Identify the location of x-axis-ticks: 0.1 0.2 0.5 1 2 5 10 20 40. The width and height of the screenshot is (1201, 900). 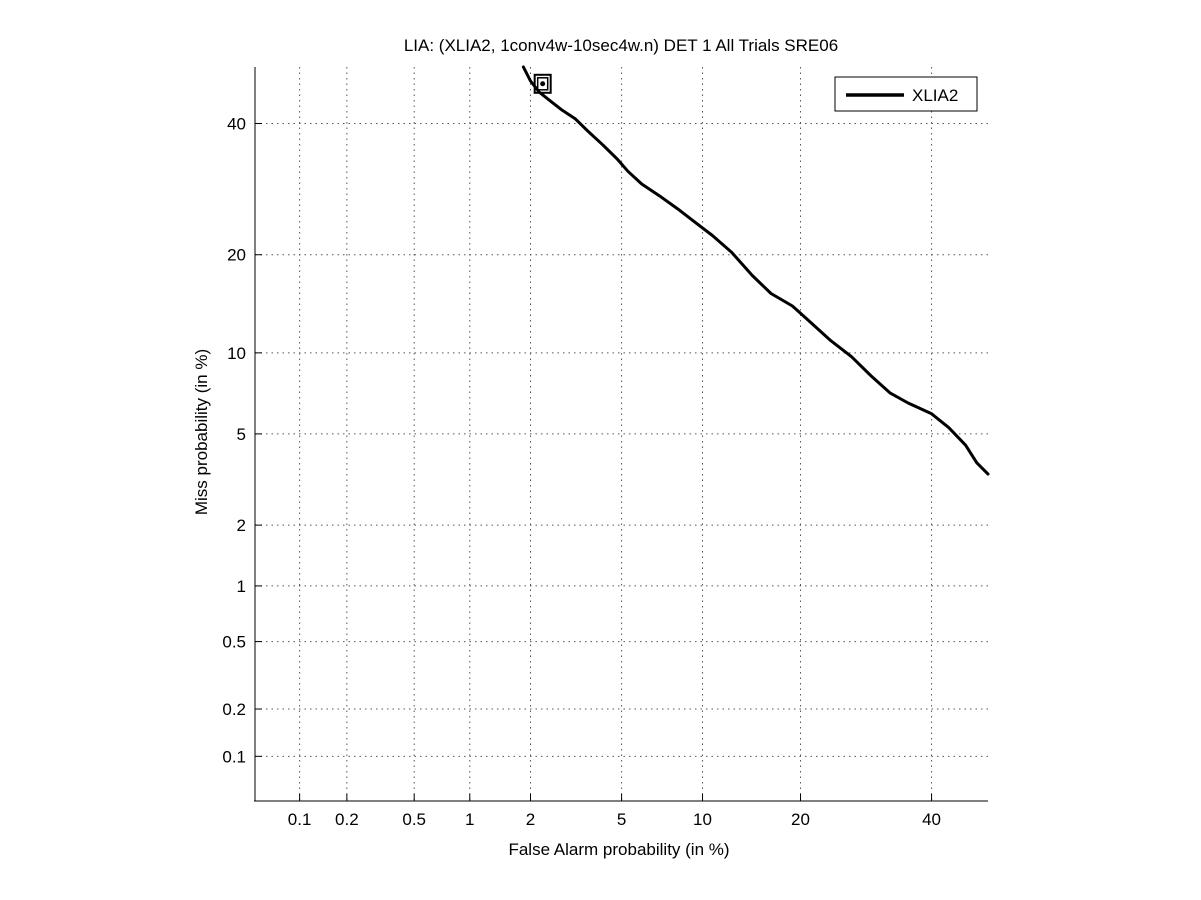
(614, 811).